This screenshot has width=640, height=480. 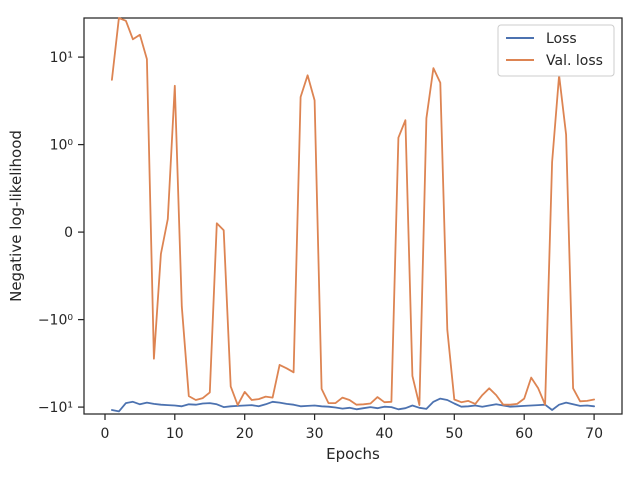 What do you see at coordinates (61, 58) in the screenshot?
I see `y-tick-label: 10¹` at bounding box center [61, 58].